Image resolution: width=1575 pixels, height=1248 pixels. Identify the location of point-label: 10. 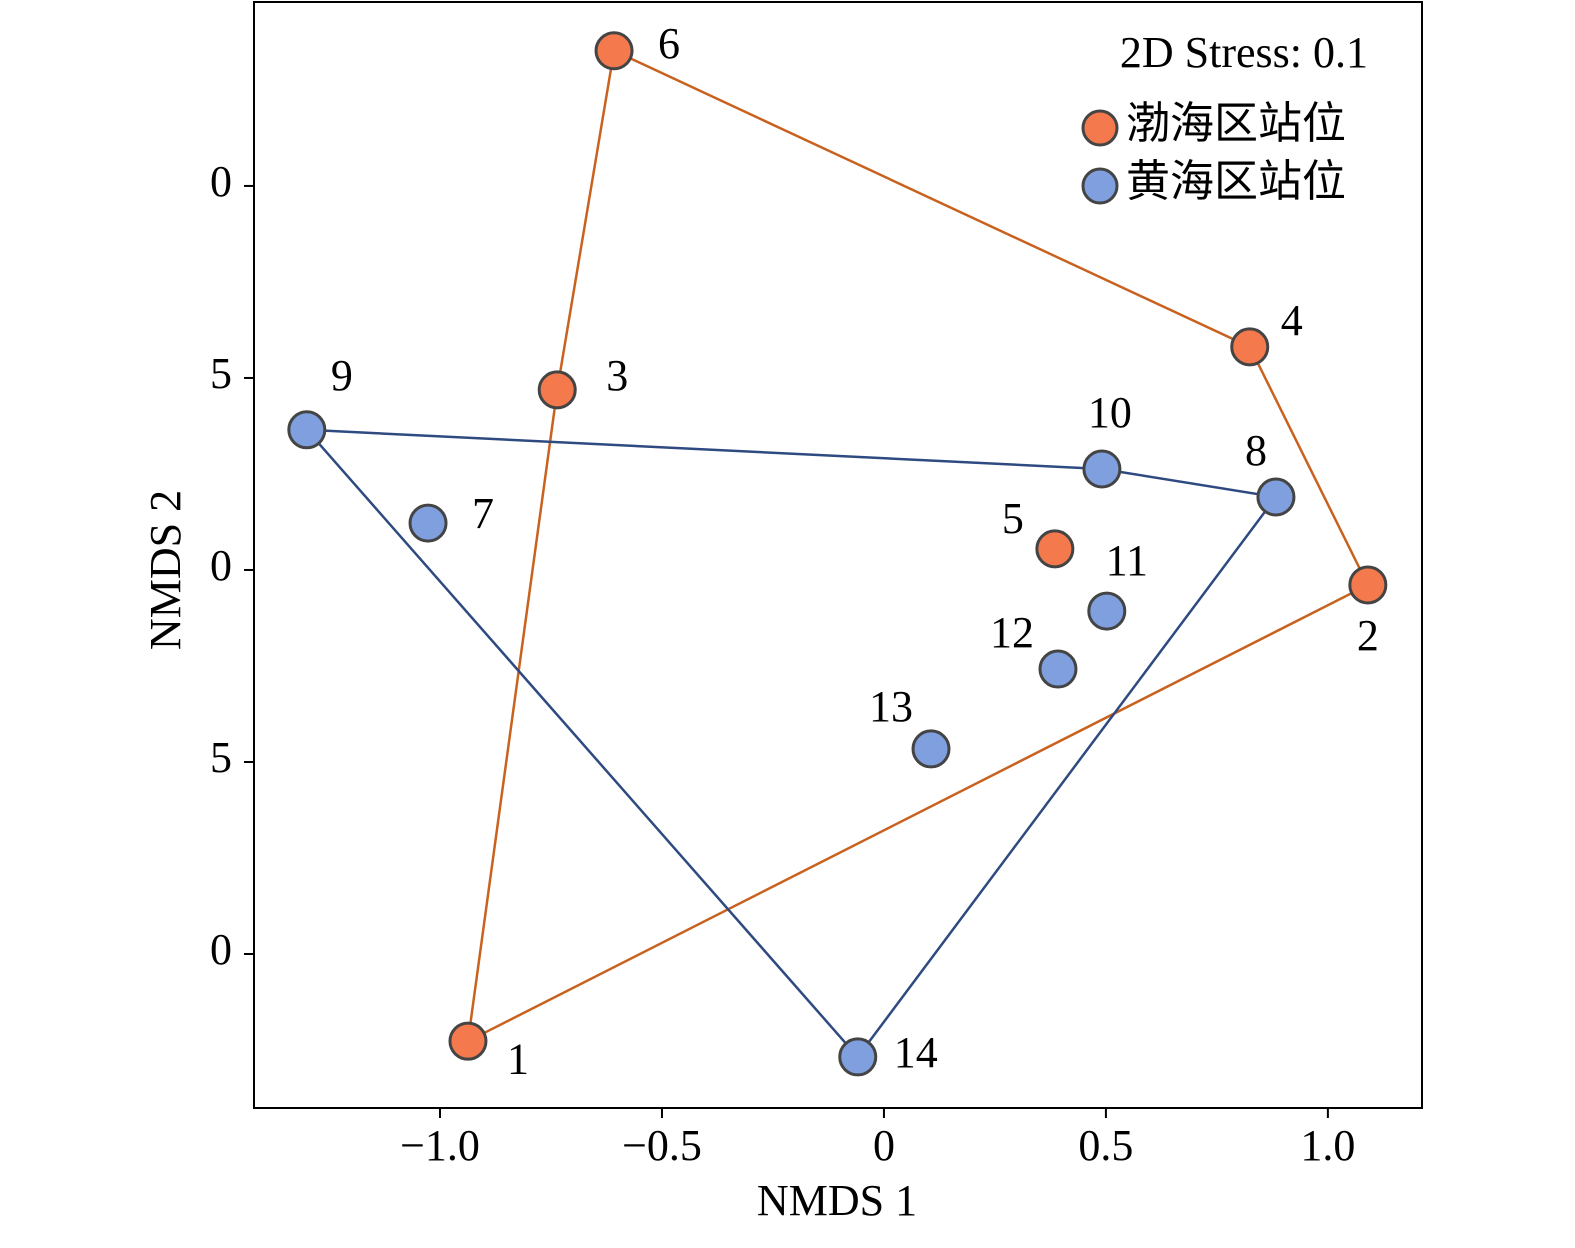
(1110, 412).